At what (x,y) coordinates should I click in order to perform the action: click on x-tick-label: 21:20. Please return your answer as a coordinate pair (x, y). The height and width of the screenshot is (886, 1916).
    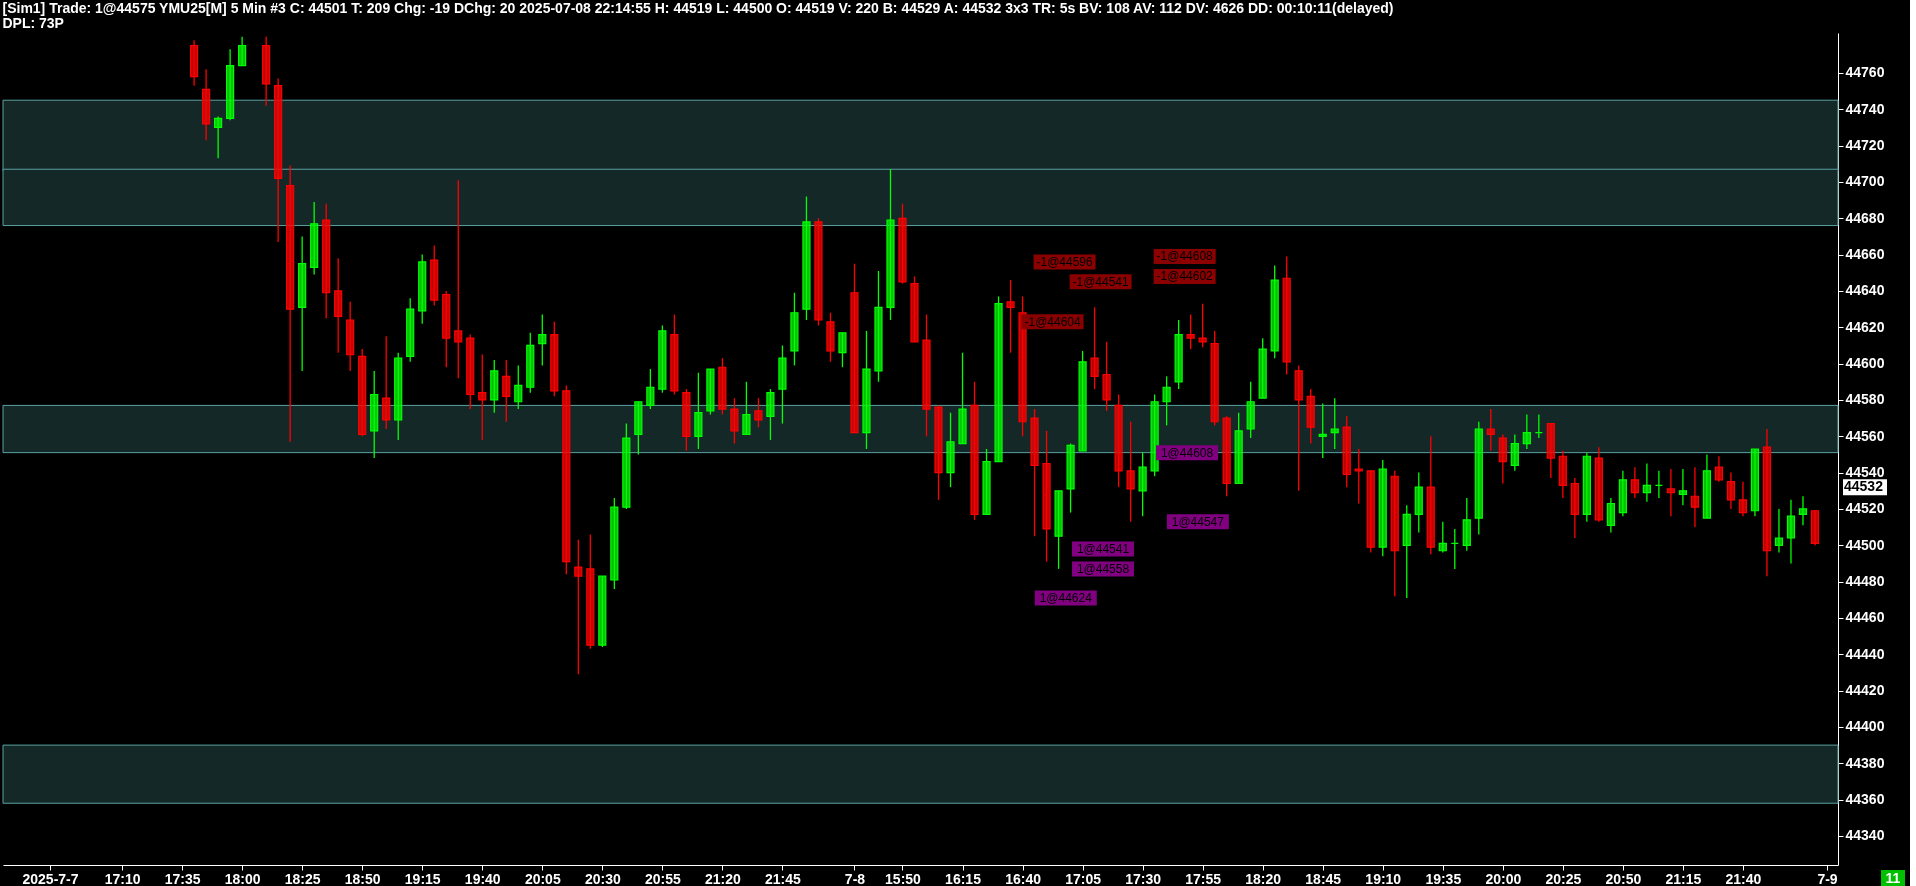
    Looking at the image, I should click on (723, 878).